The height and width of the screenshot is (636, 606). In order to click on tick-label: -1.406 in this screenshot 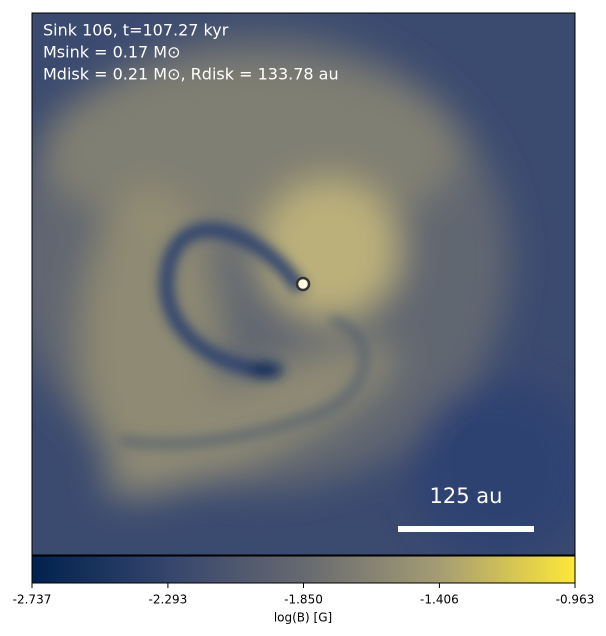, I will do `click(439, 600)`.